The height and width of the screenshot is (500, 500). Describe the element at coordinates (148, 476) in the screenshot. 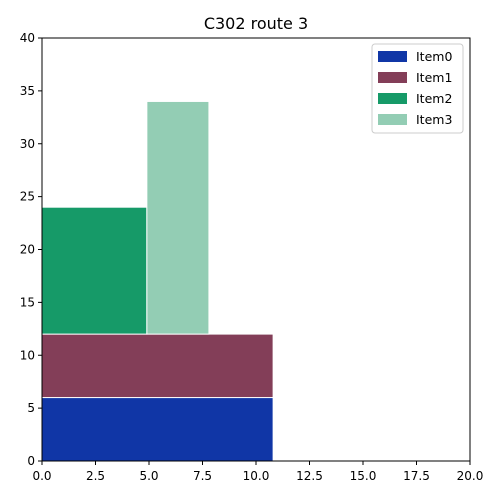

I see `x-tick-label: 5.0` at that location.